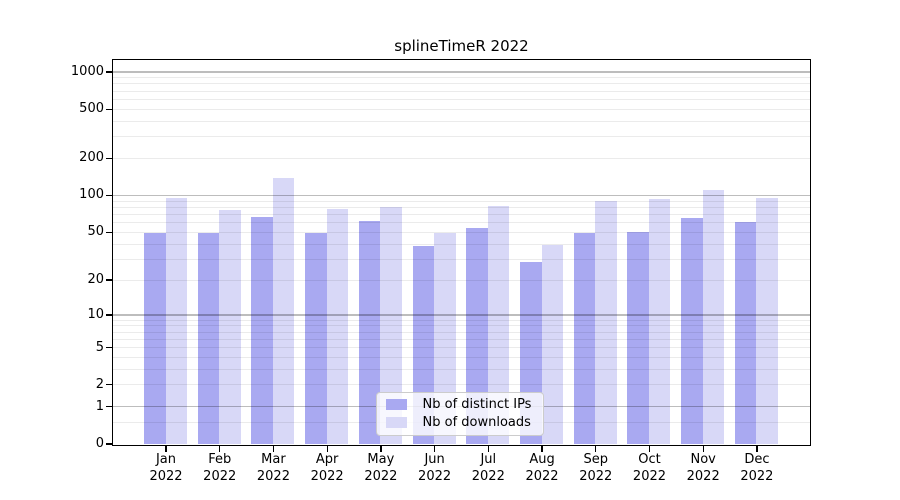  I want to click on y-tick-label-2: 2, so click(99, 384).